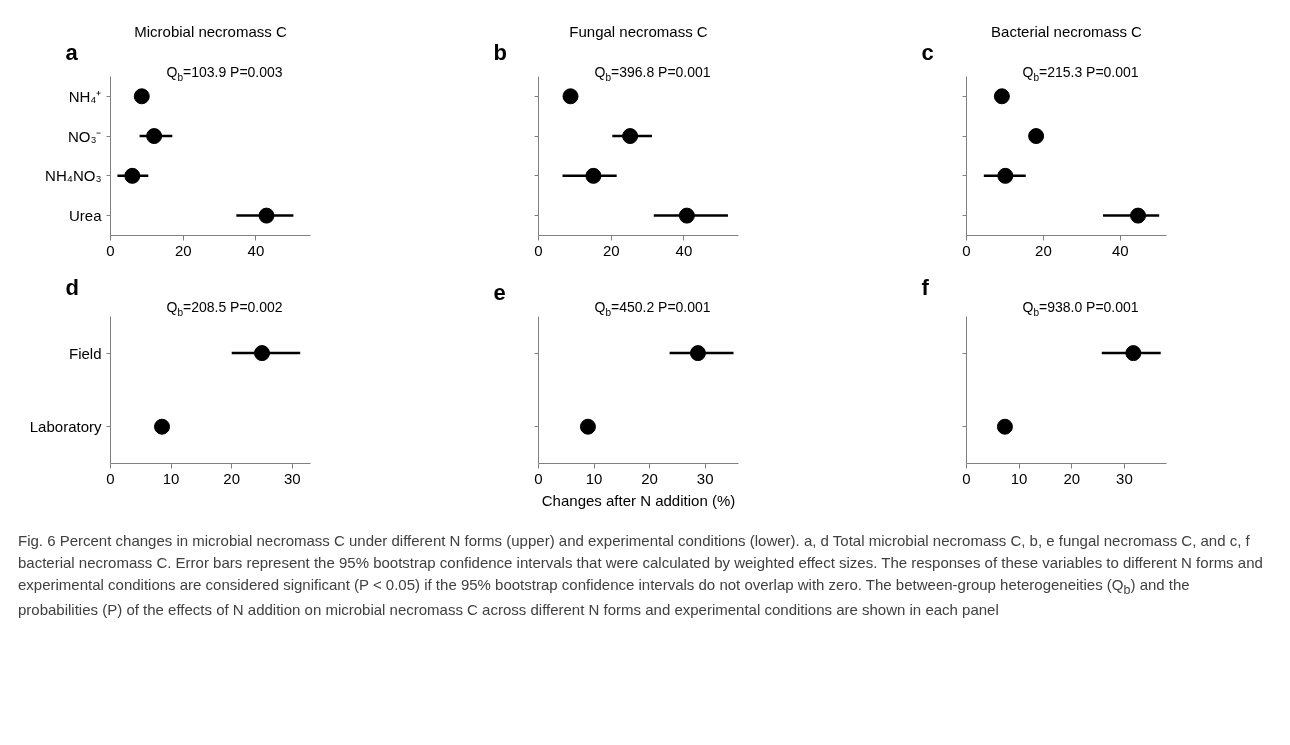  I want to click on y-tick-label: NH₄⁺, so click(85, 96).